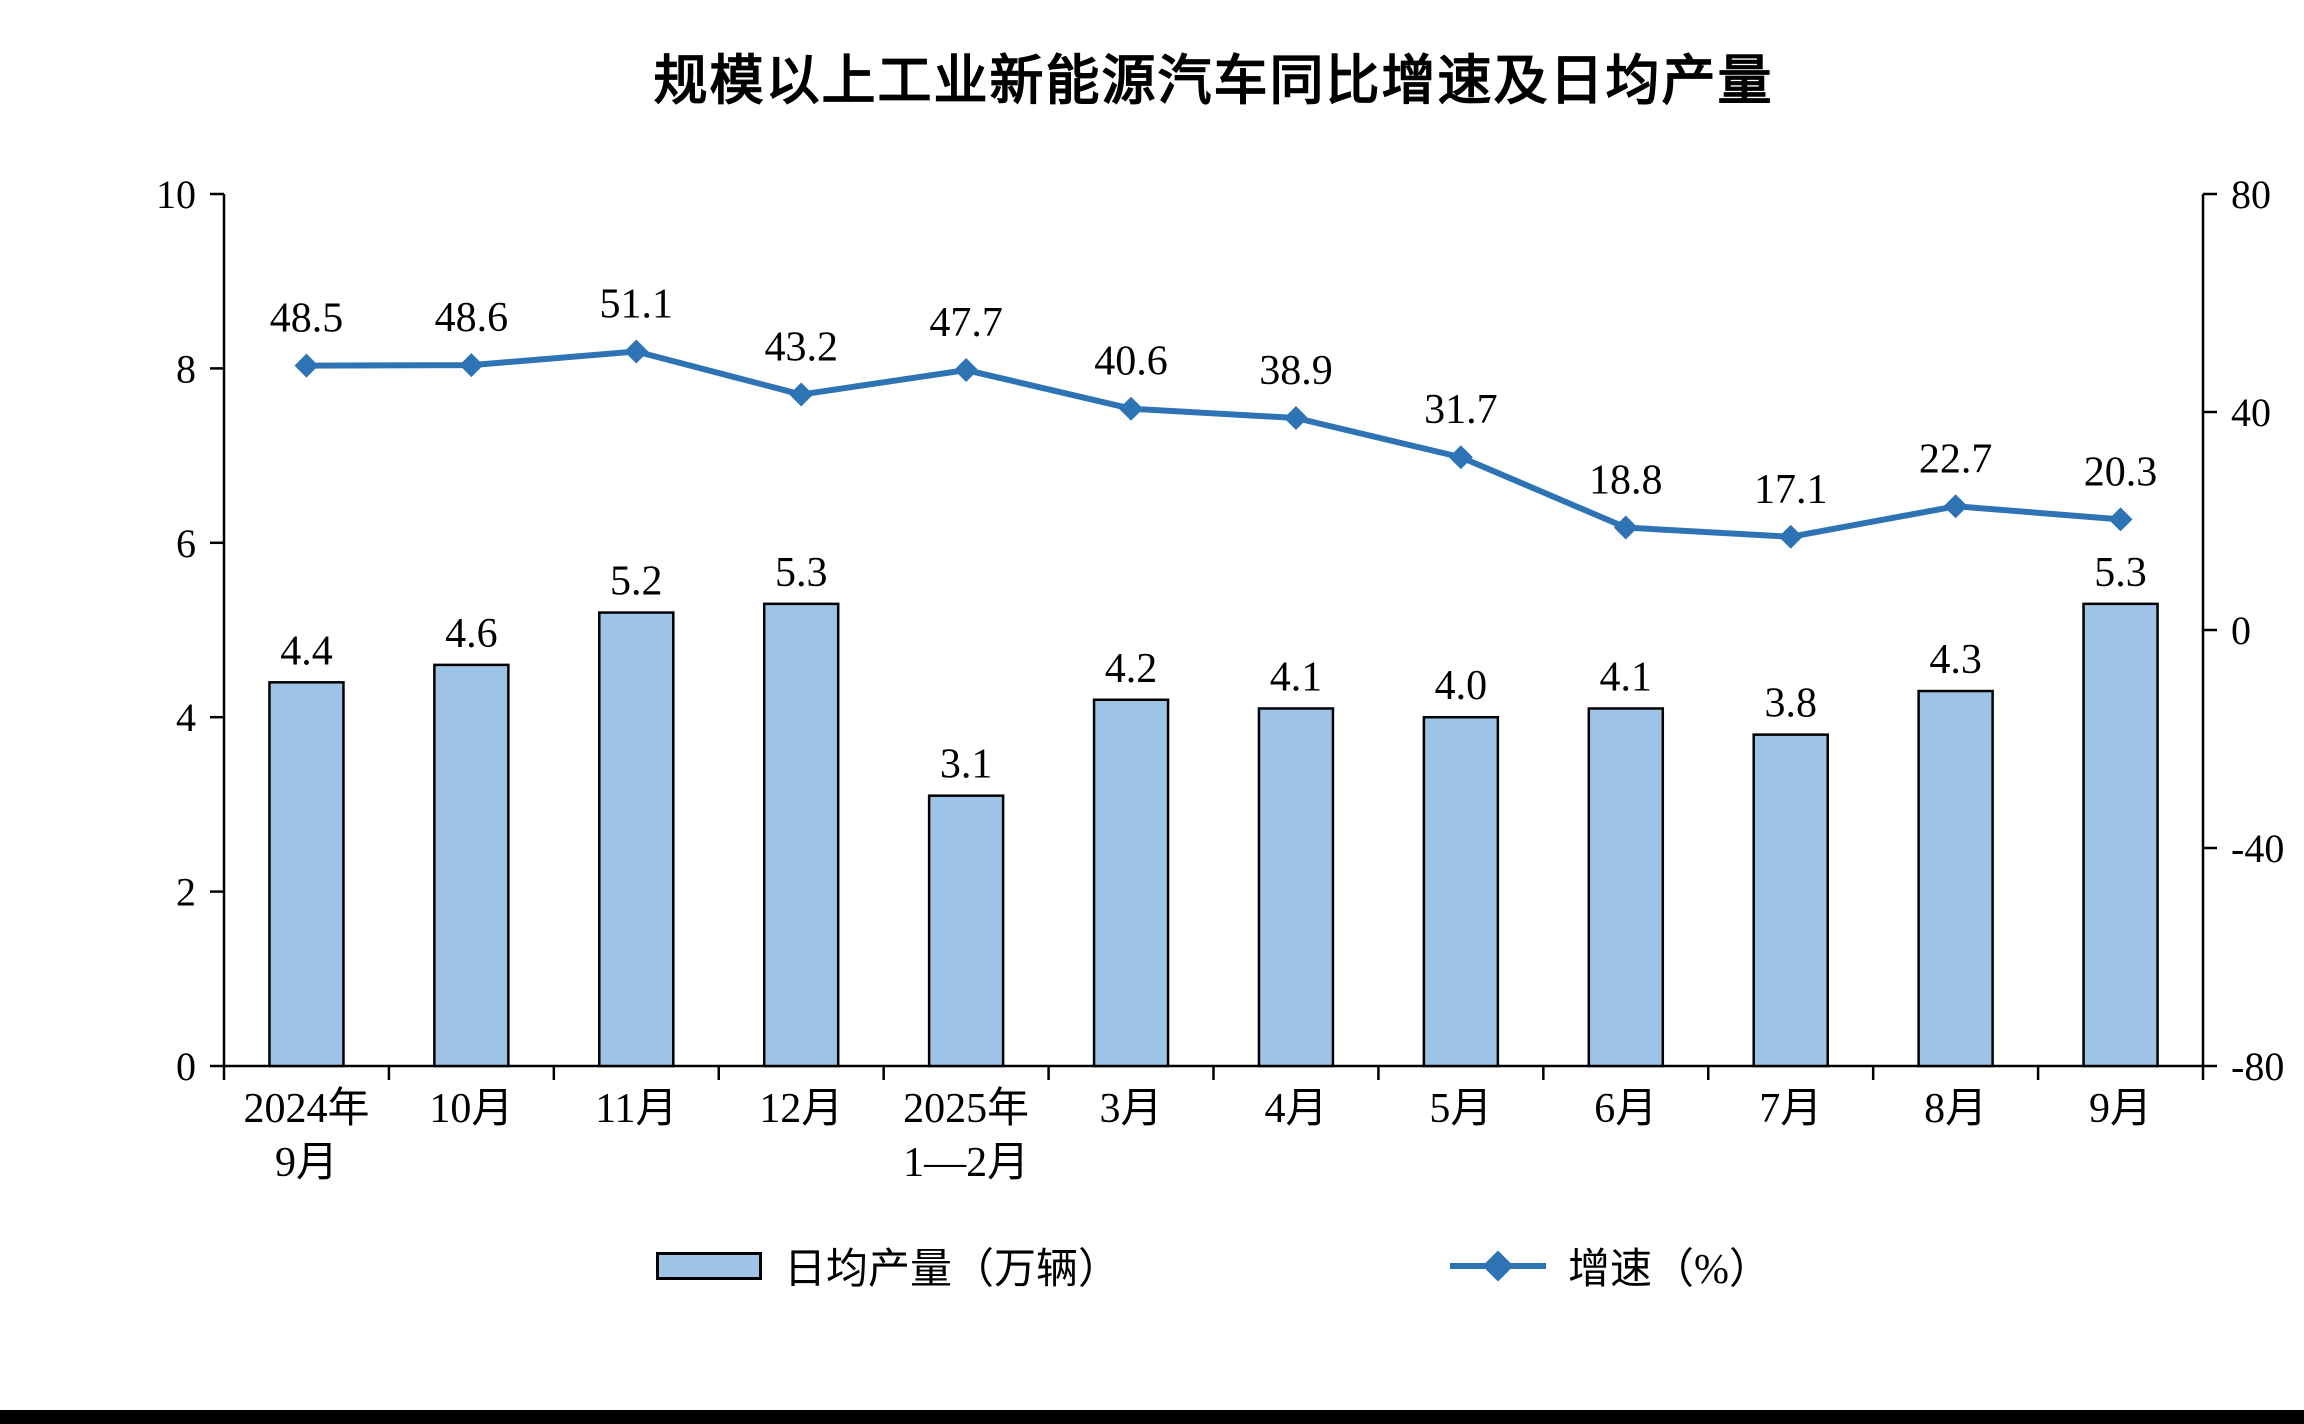 The image size is (2304, 1424). I want to click on line-value-label: 48.6, so click(472, 318).